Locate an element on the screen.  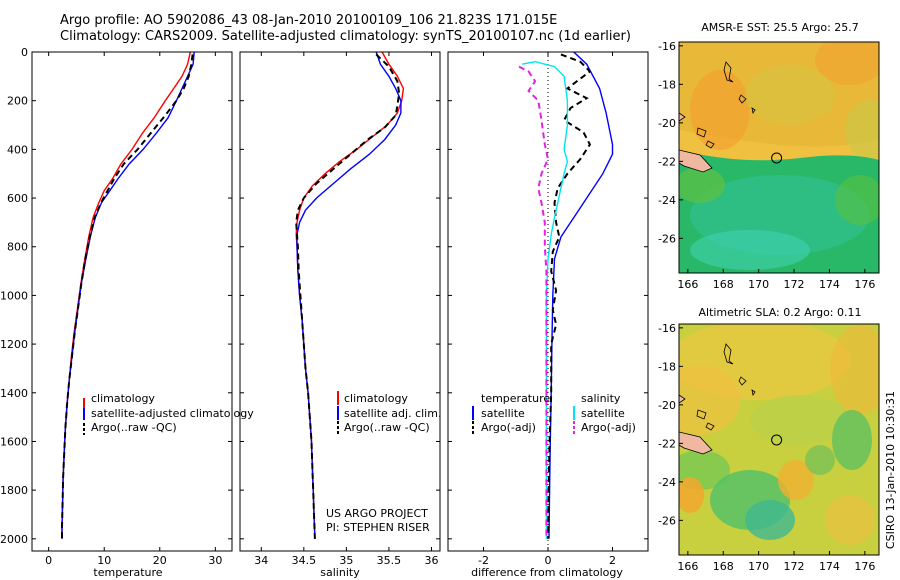
sla-map-ticks: 166 168 170 172 174 176 -16 -18 -20 -22 -24 -26 is located at coordinates (766, 447).